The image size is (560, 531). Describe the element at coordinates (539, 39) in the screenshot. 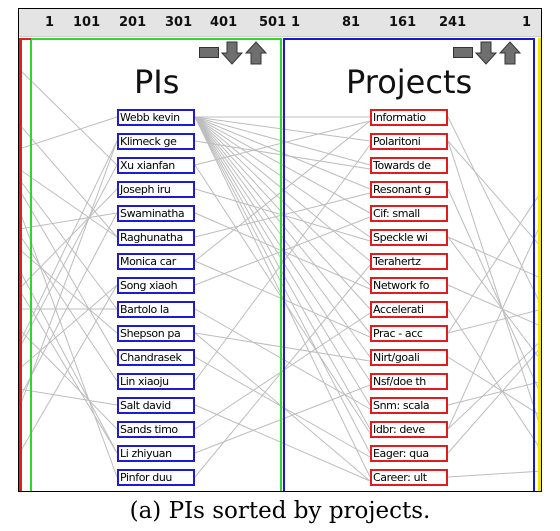

I see `right-panel-top-border` at that location.